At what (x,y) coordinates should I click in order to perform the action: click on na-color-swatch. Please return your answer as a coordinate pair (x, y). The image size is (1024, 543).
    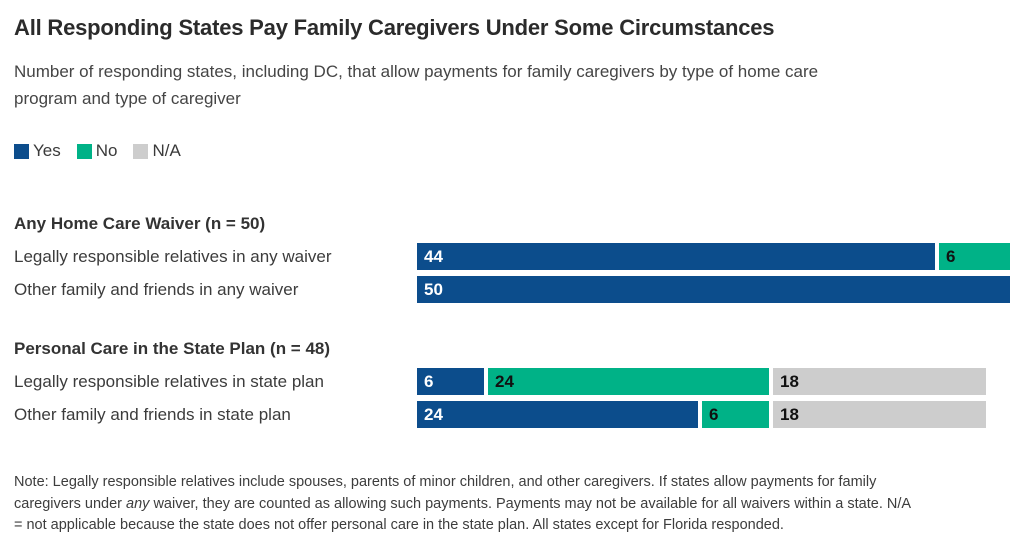
    Looking at the image, I should click on (141, 151).